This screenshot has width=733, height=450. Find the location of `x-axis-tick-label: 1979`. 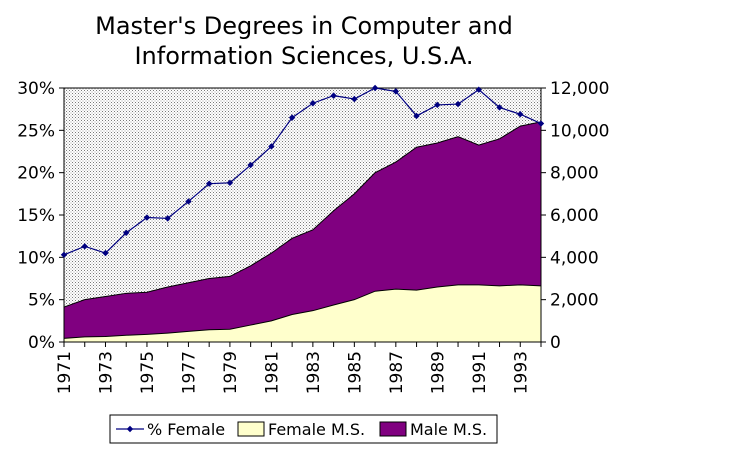

x-axis-tick-label: 1979 is located at coordinates (231, 372).